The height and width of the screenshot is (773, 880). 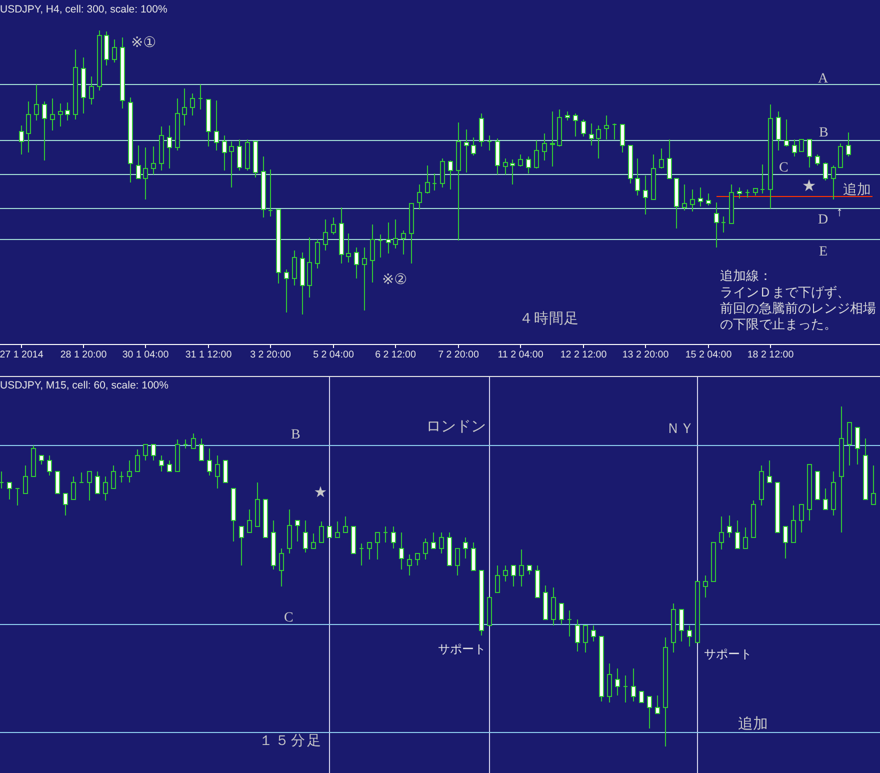 What do you see at coordinates (728, 654) in the screenshot?
I see `annotation: サポート` at bounding box center [728, 654].